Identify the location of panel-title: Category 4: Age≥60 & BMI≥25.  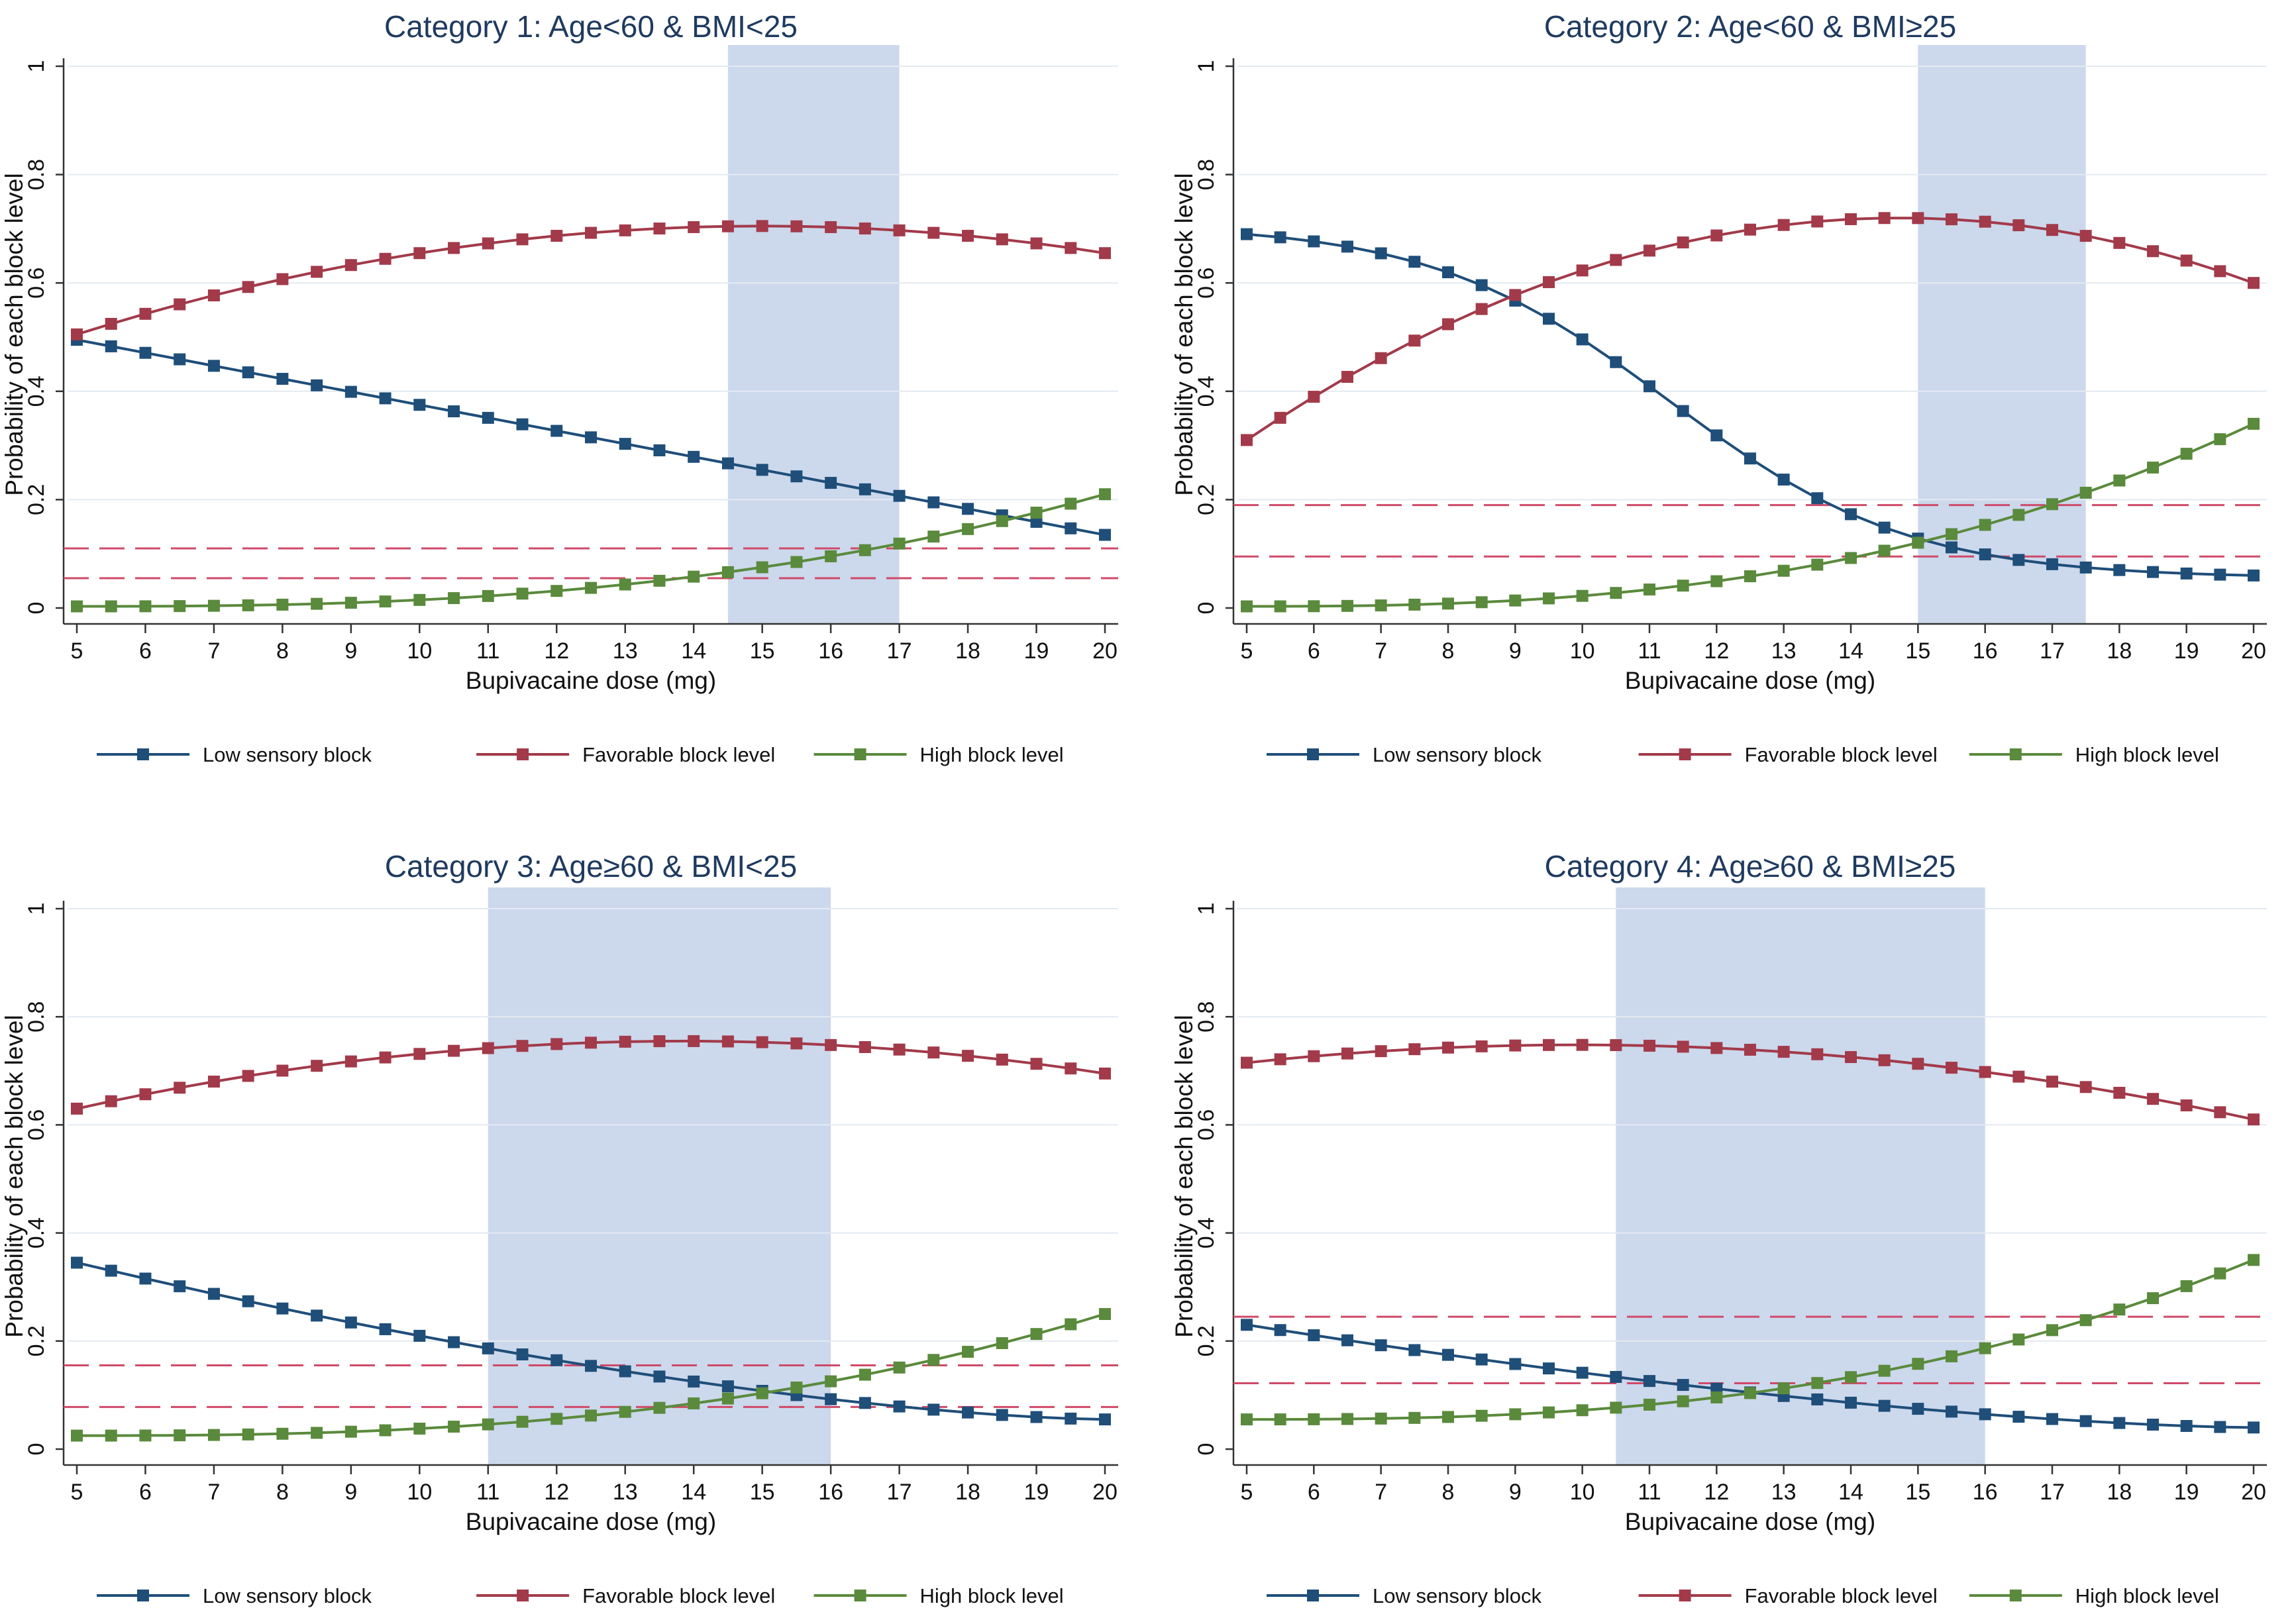
(1750, 866).